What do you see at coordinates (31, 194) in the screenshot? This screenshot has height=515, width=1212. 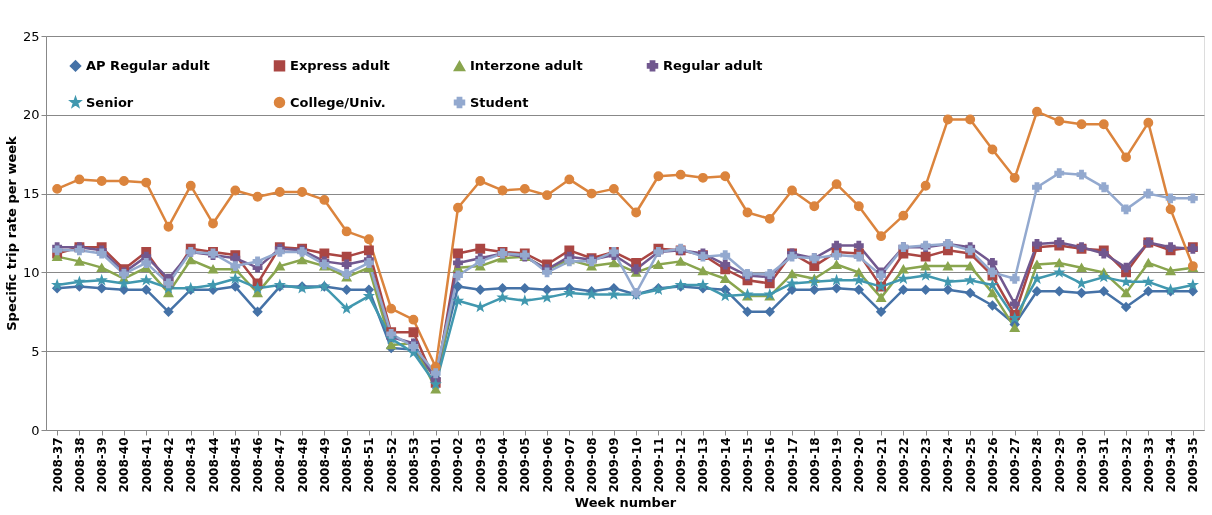 I see `y-tick-label: 15` at bounding box center [31, 194].